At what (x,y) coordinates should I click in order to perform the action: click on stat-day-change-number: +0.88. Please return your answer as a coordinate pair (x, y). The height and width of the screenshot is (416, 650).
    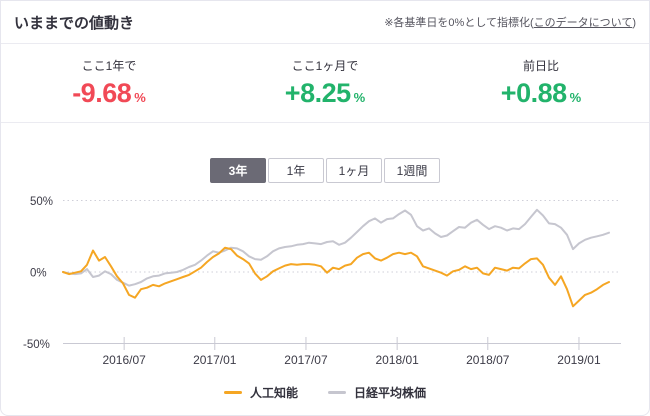
    Looking at the image, I should click on (533, 93).